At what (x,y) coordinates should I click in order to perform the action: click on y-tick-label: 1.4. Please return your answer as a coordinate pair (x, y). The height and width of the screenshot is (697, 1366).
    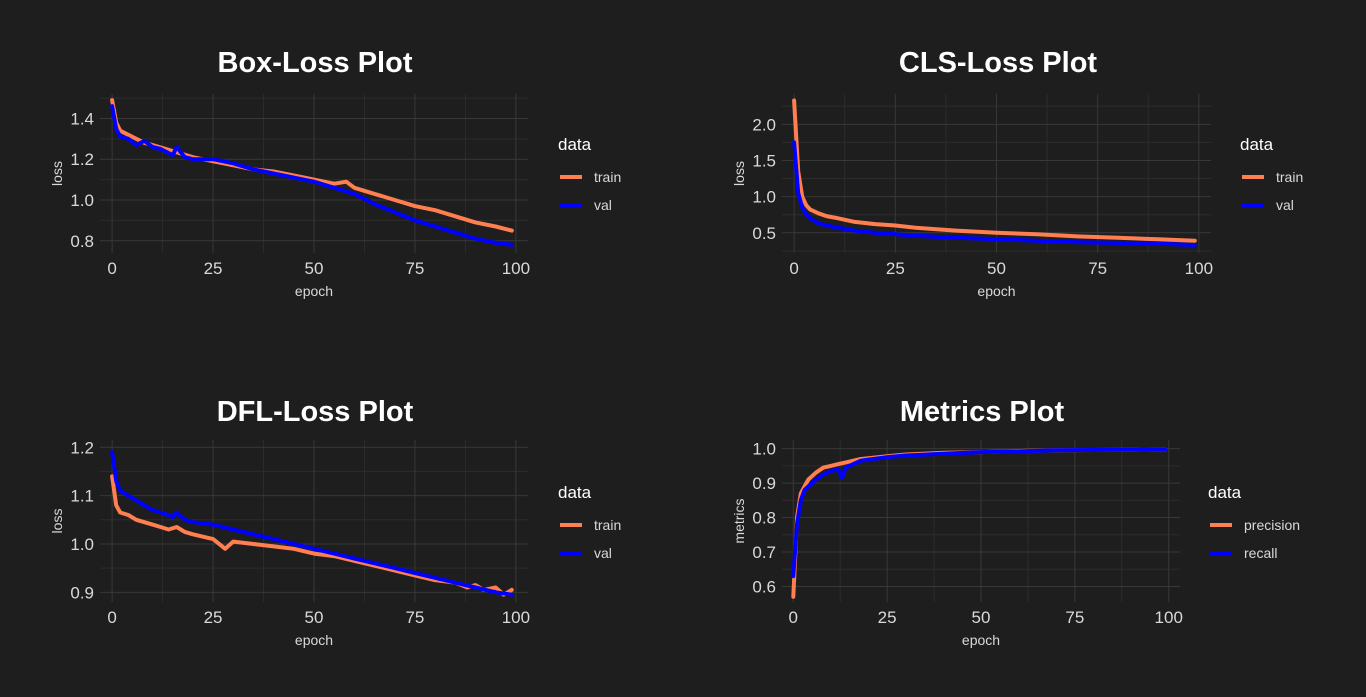
    Looking at the image, I should click on (82, 118).